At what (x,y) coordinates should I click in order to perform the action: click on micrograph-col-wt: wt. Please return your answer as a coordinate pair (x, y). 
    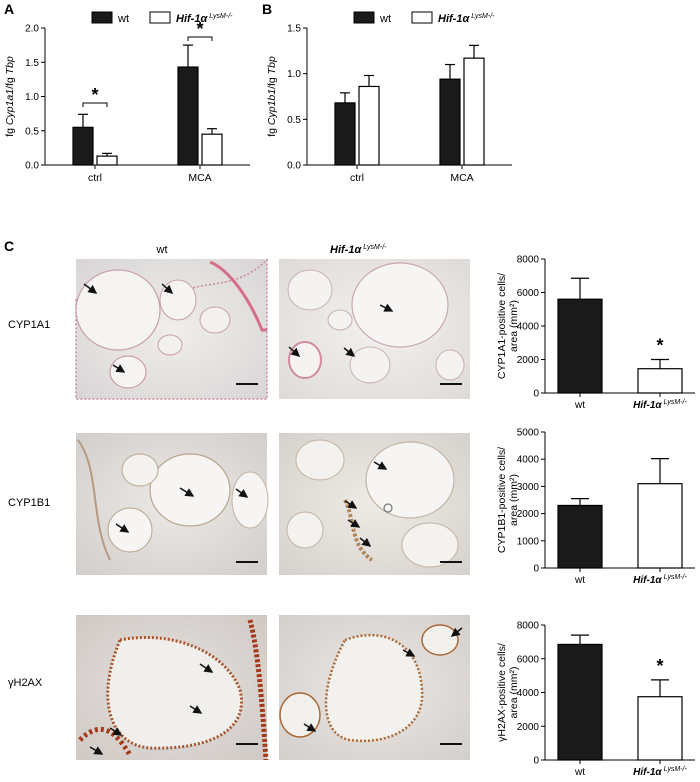
    Looking at the image, I should click on (162, 250).